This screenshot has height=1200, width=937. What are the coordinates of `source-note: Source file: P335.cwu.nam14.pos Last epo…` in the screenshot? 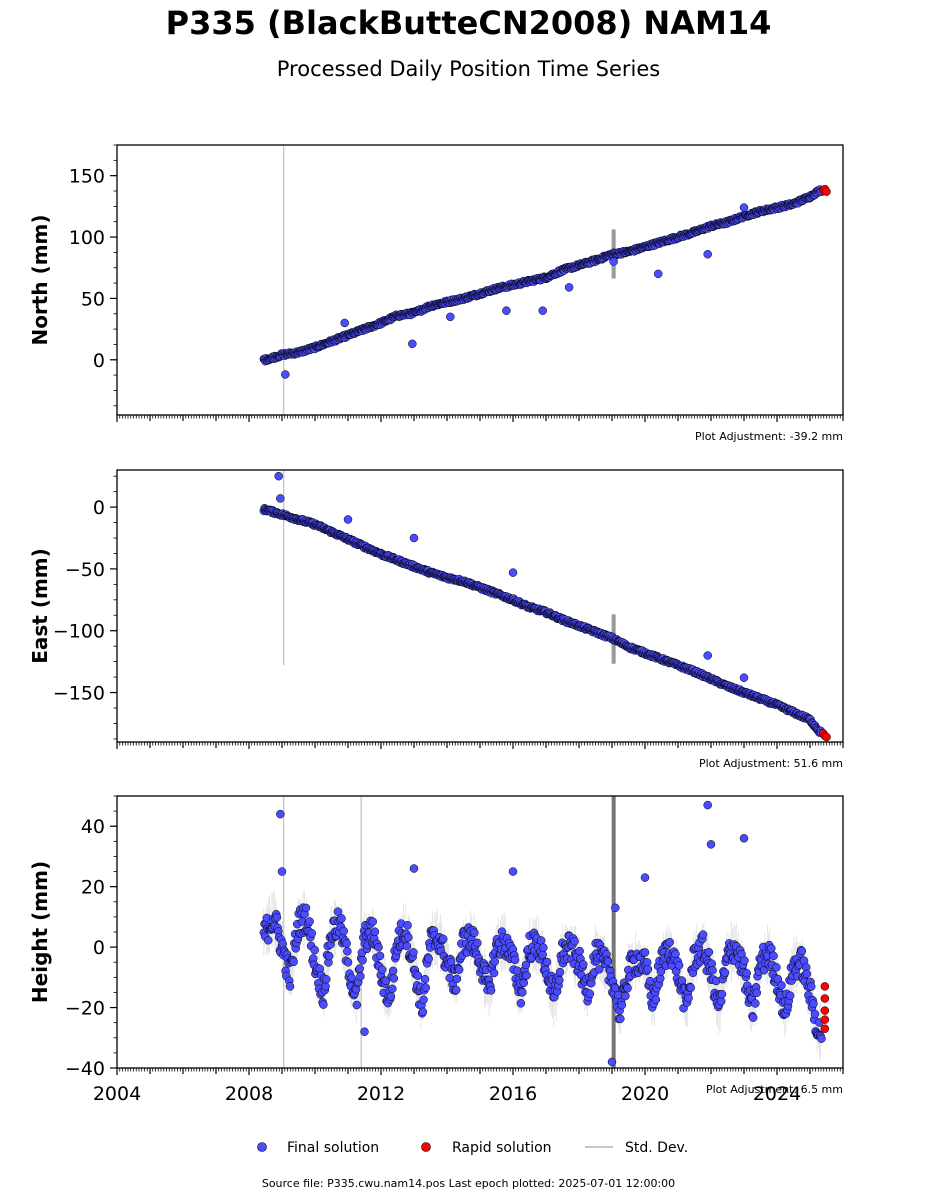 It's located at (468, 1183).